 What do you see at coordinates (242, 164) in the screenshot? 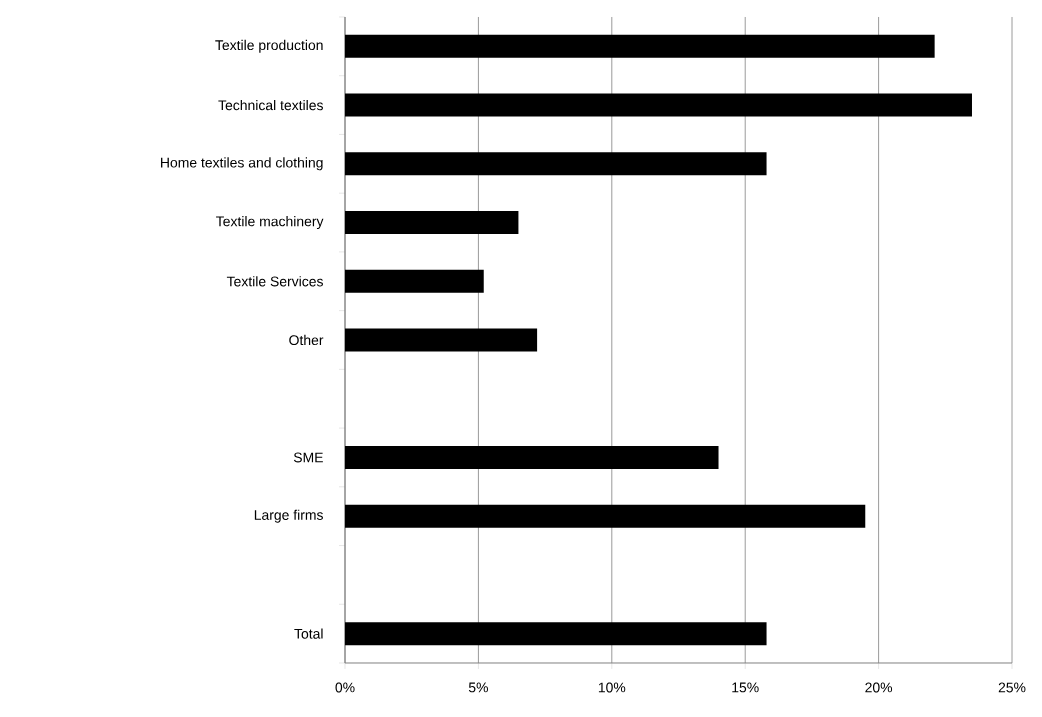
I see `y-tick-label: Home textiles and clothing` at bounding box center [242, 164].